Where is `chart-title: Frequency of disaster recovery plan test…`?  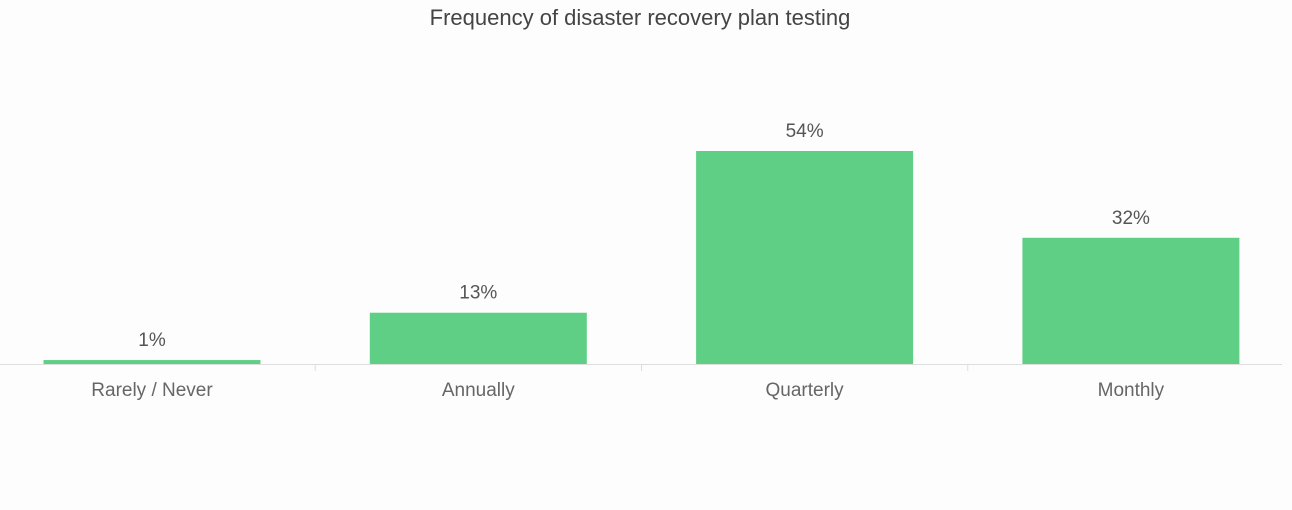 chart-title: Frequency of disaster recovery plan test… is located at coordinates (640, 17).